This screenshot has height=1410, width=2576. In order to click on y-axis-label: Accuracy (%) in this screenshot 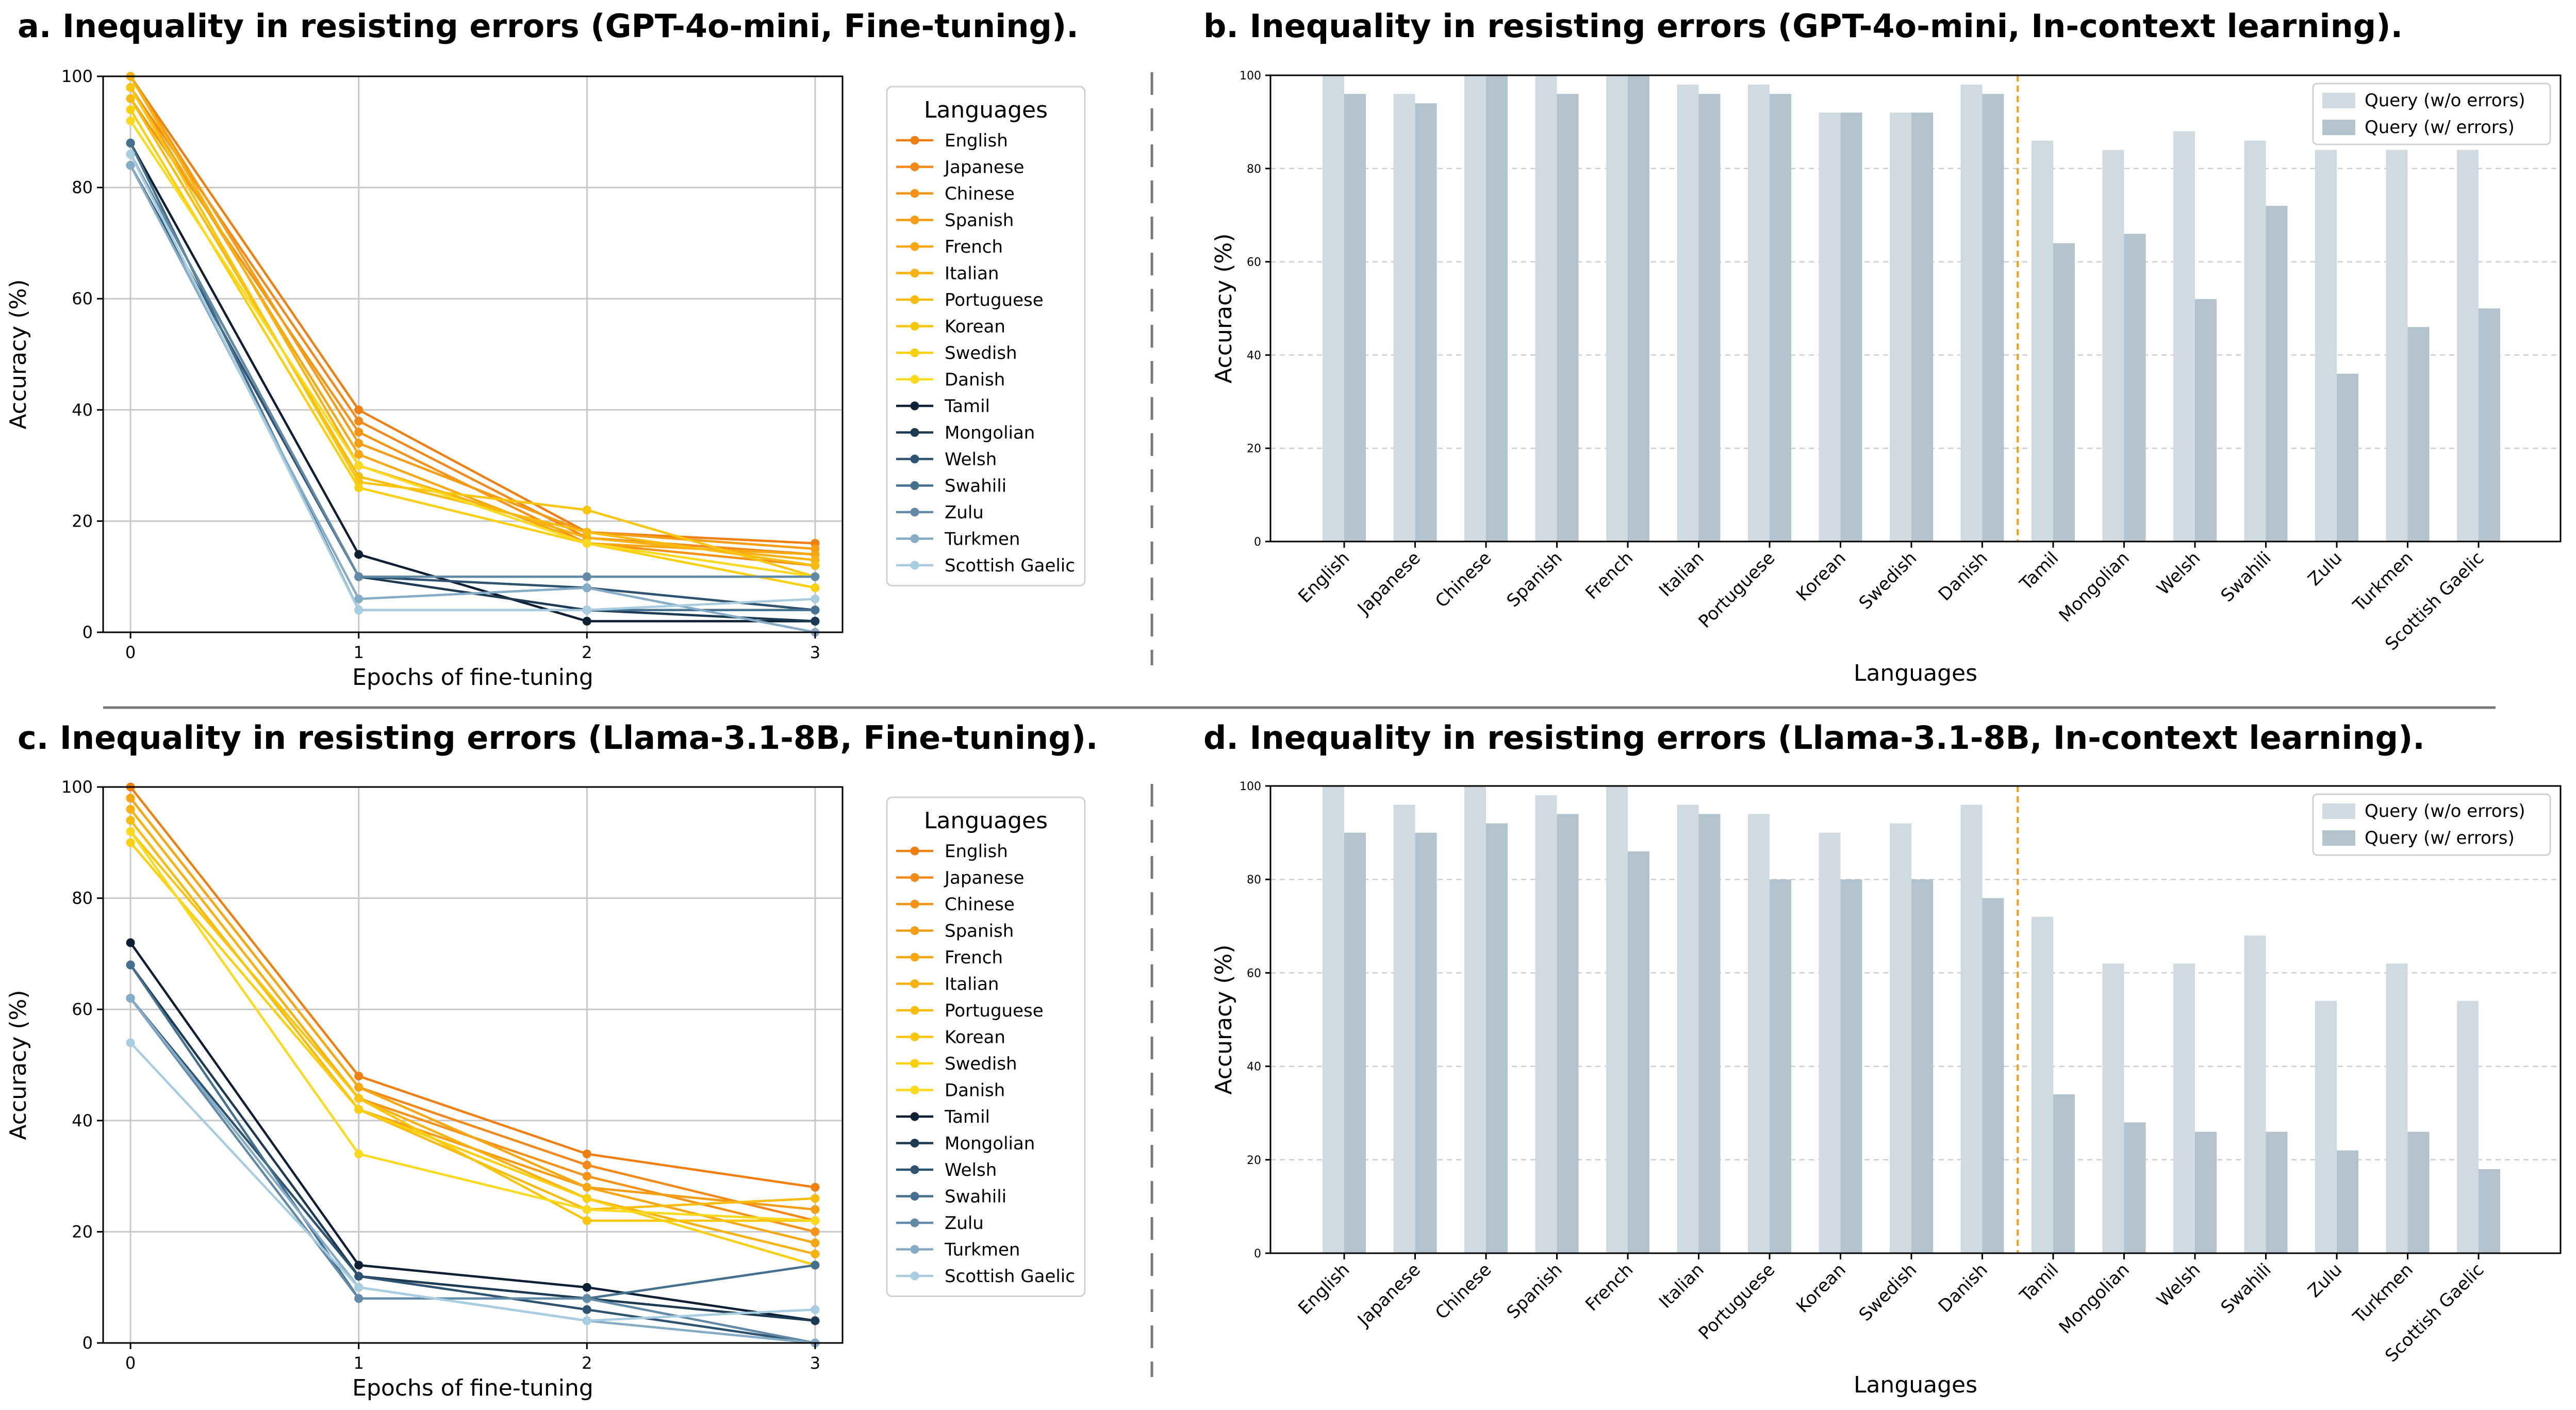, I will do `click(18, 1065)`.